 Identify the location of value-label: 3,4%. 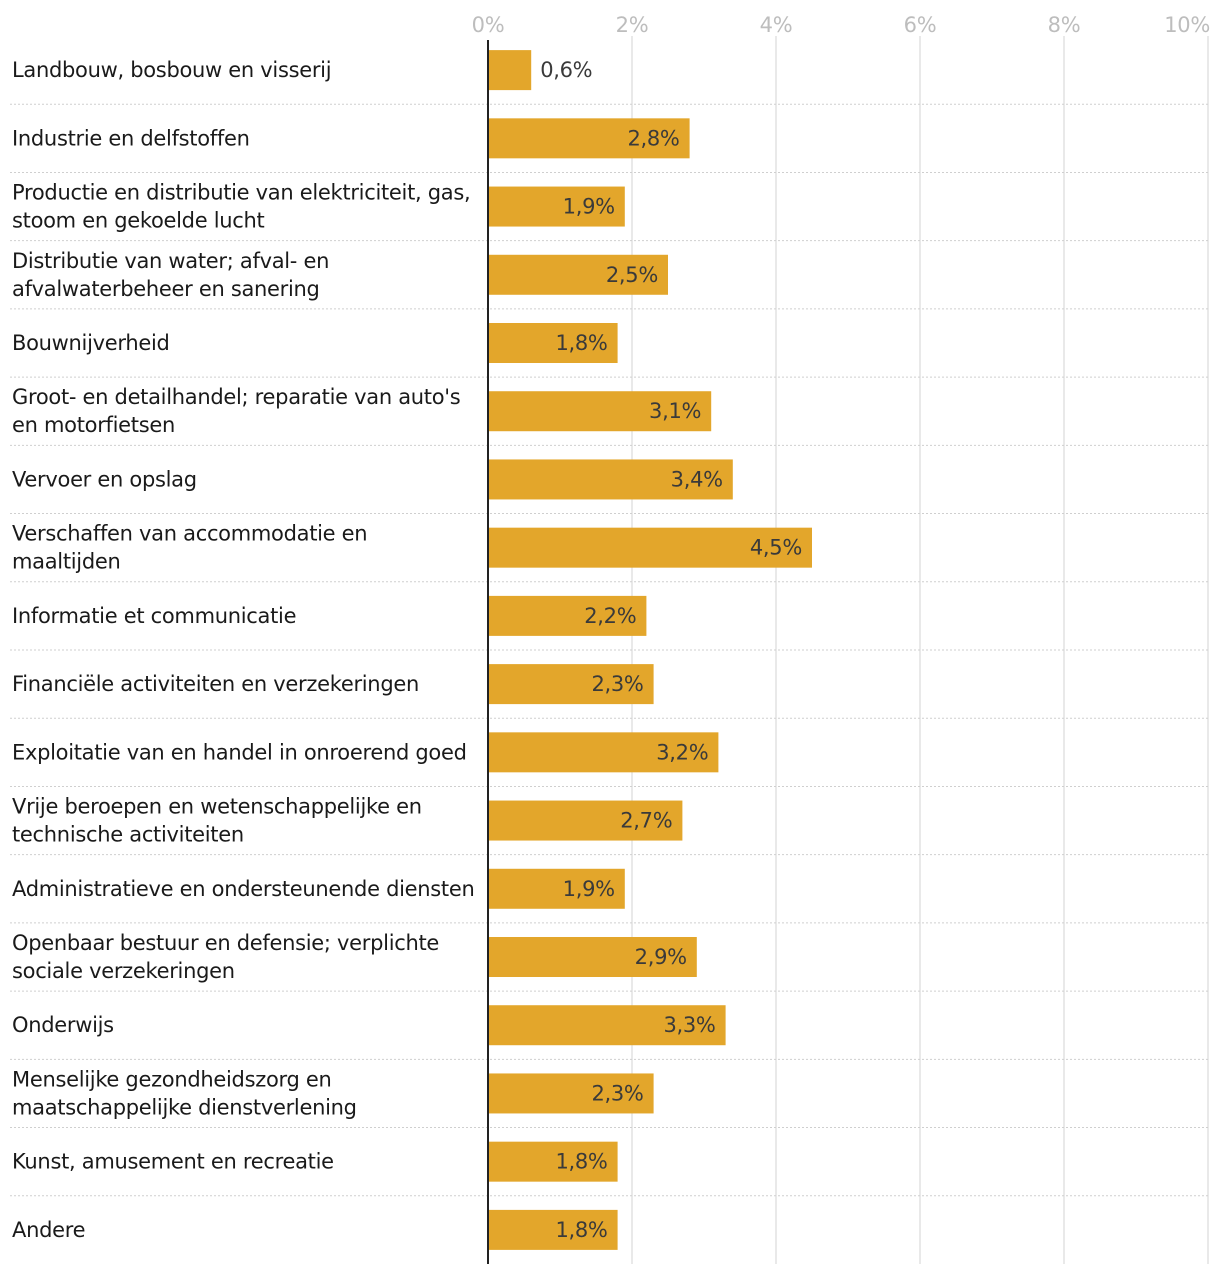
(697, 479).